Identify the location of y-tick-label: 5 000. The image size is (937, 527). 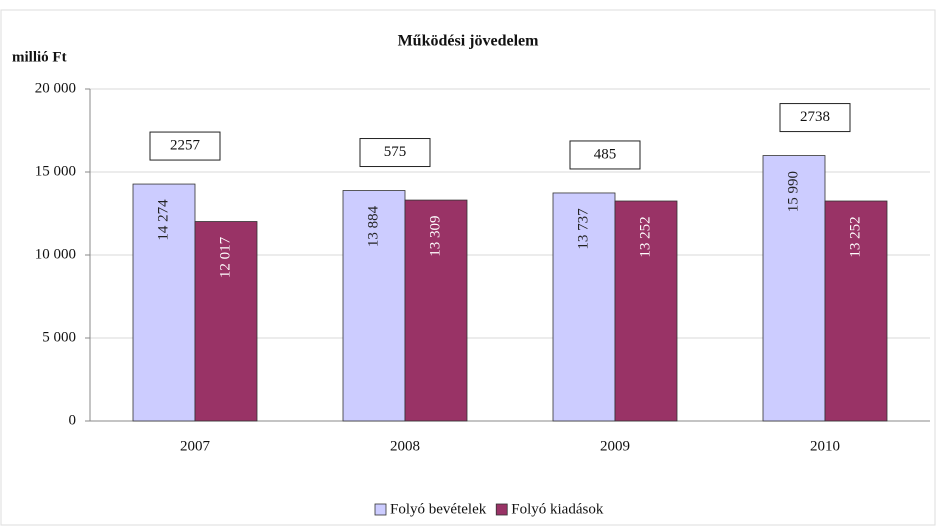
(59, 337).